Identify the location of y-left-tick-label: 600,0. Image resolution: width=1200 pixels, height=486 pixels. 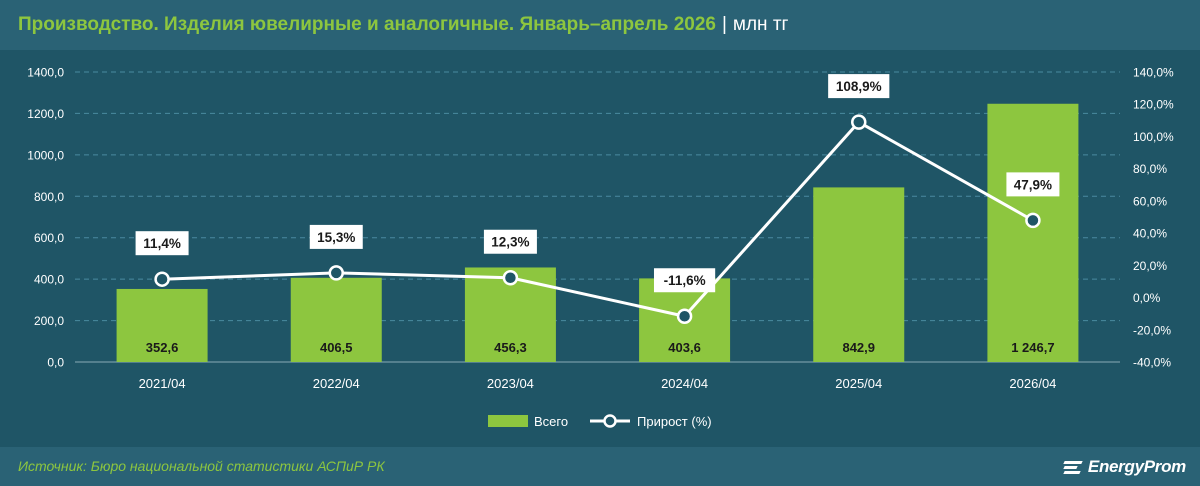
(49, 238).